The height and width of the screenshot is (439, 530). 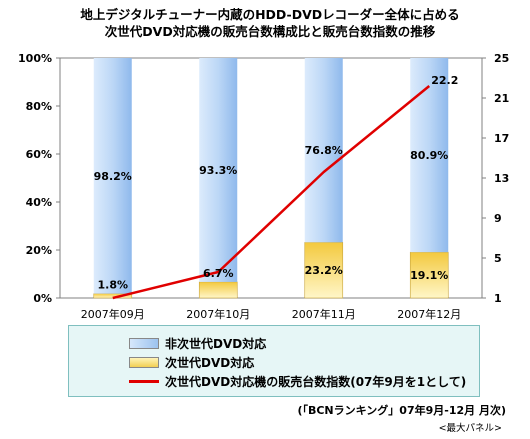 I want to click on y-left-tick-label: 20%, so click(x=39, y=250).